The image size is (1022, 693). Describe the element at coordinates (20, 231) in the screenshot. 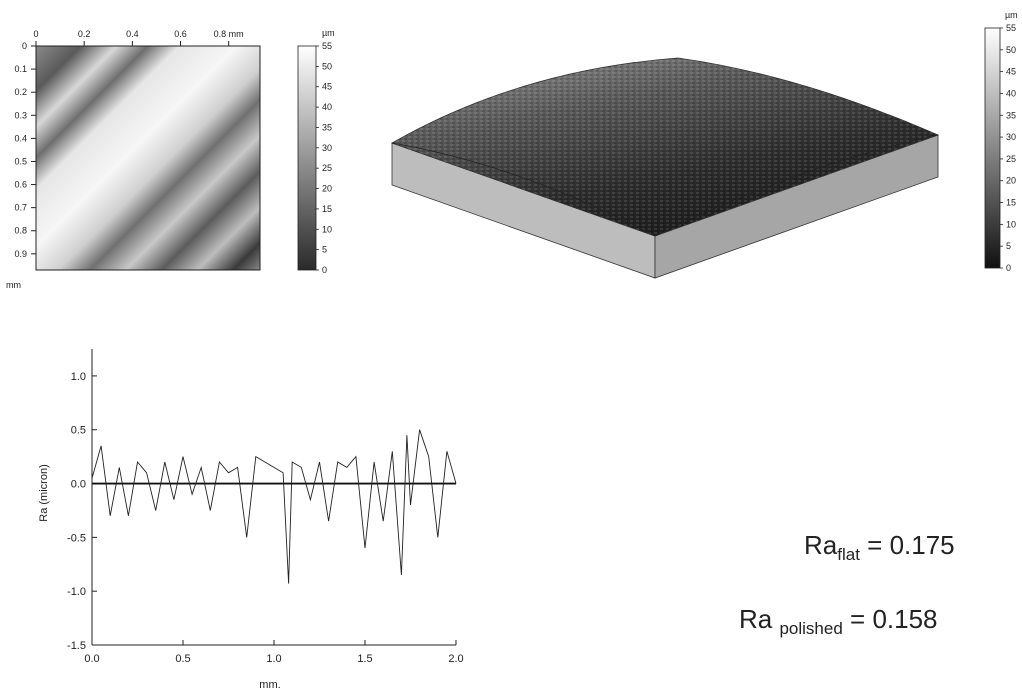

I see `heatmap-y-tick-label: 0.8` at that location.